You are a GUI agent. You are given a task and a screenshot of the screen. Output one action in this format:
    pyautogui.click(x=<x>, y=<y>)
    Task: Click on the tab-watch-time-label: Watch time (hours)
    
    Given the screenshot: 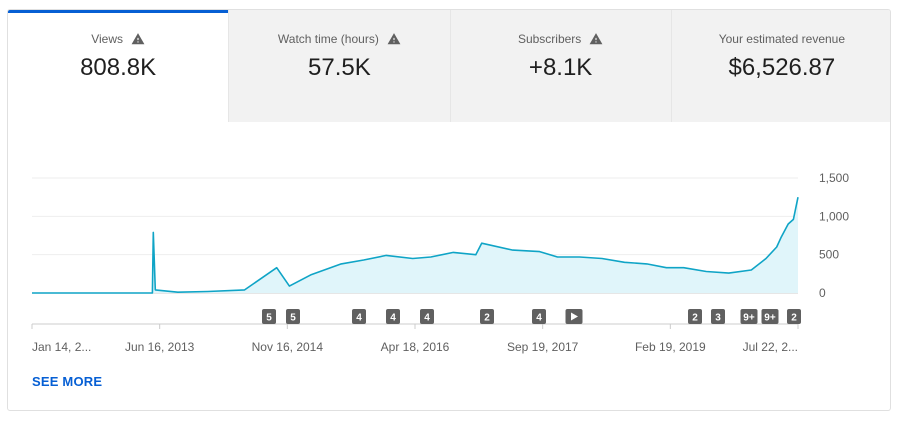 What is the action you would take?
    pyautogui.click(x=328, y=39)
    